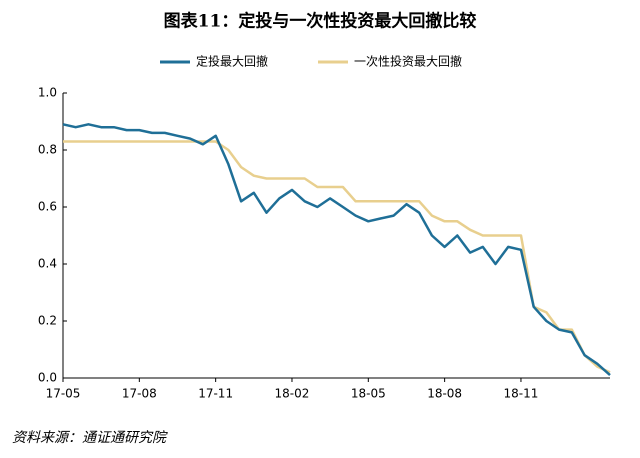  Describe the element at coordinates (139, 394) in the screenshot. I see `x-tick-label: 17-08` at that location.